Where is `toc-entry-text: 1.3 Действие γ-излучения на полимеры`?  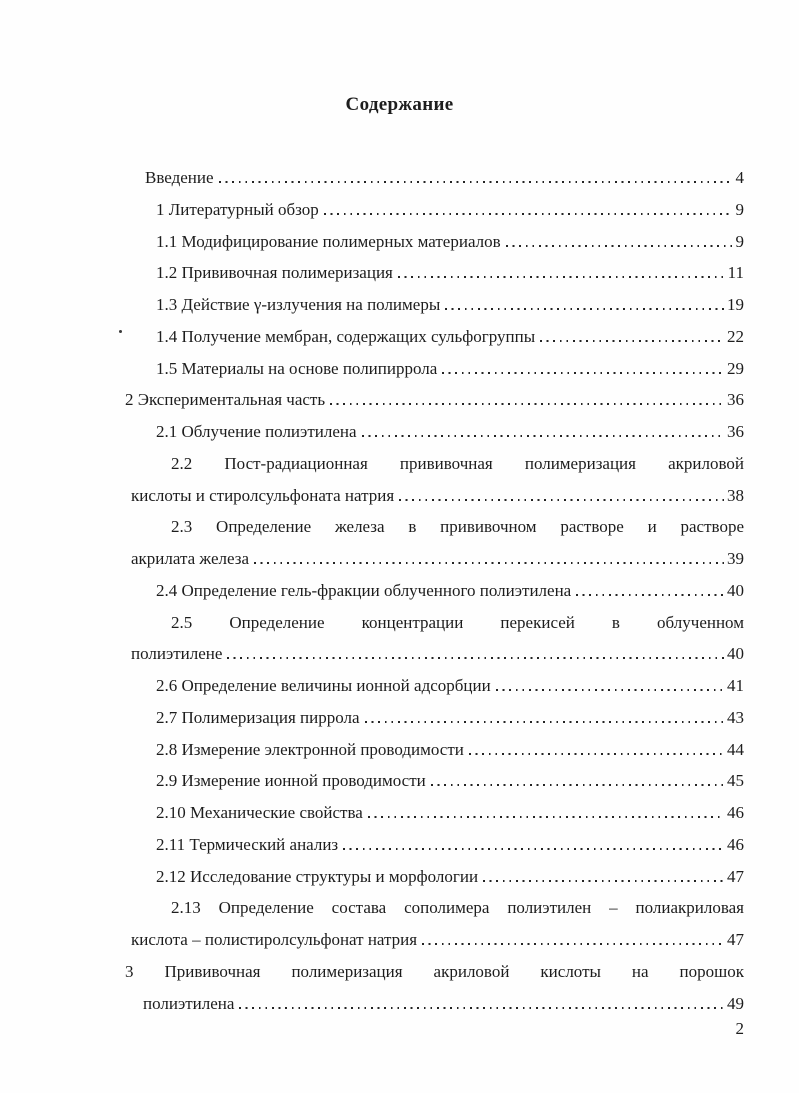 toc-entry-text: 1.3 Действие γ-излучения на полимеры is located at coordinates (298, 304).